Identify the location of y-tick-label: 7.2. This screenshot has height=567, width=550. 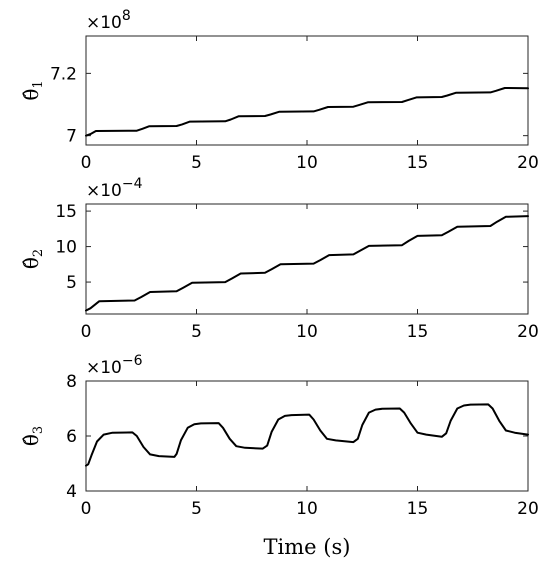
(63, 74).